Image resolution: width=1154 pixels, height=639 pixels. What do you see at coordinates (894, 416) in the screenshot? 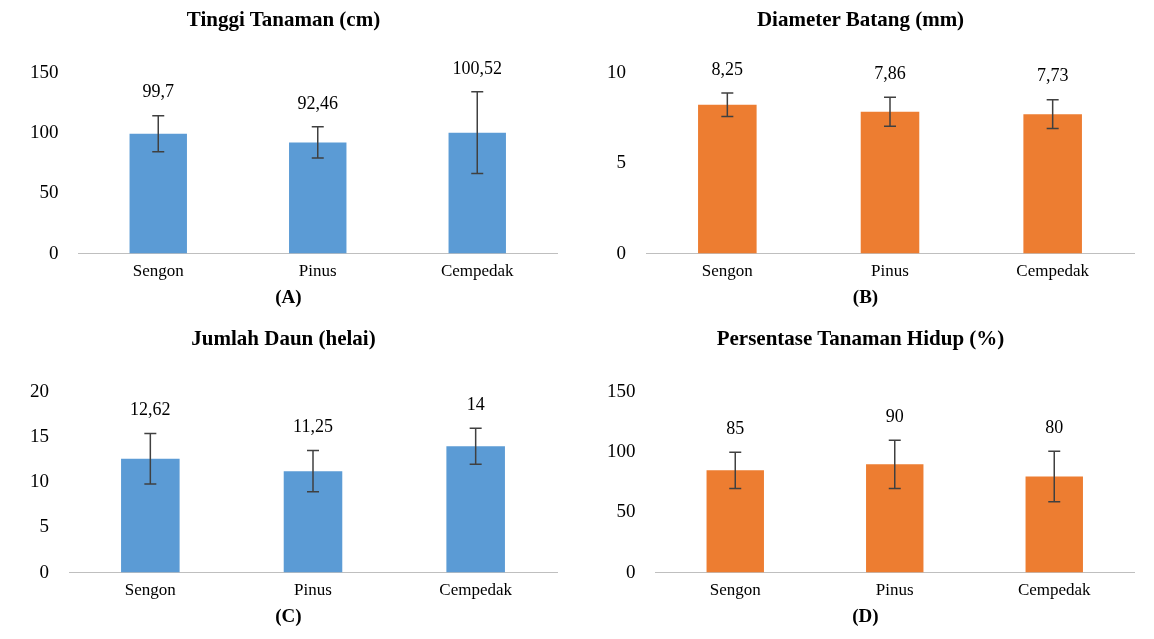
I see `data-label: 90` at bounding box center [894, 416].